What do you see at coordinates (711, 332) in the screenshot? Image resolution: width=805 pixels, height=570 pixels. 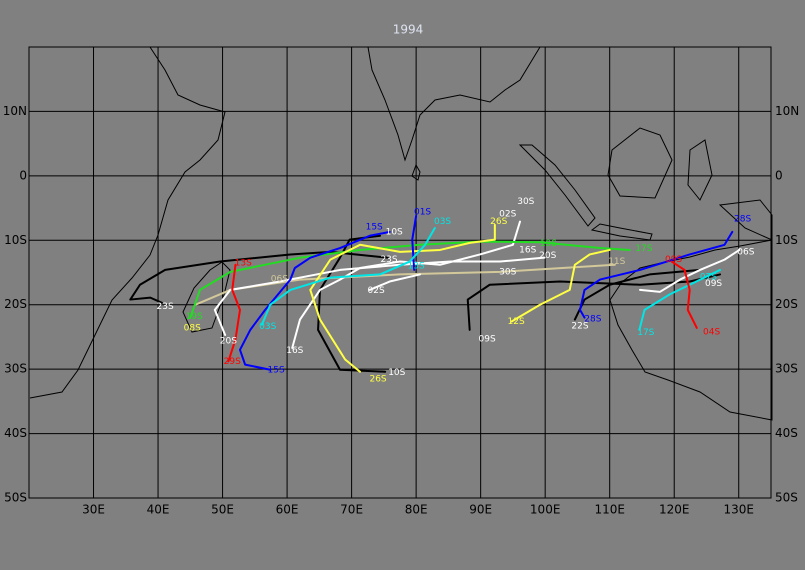 I see `track-label: 04S` at bounding box center [711, 332].